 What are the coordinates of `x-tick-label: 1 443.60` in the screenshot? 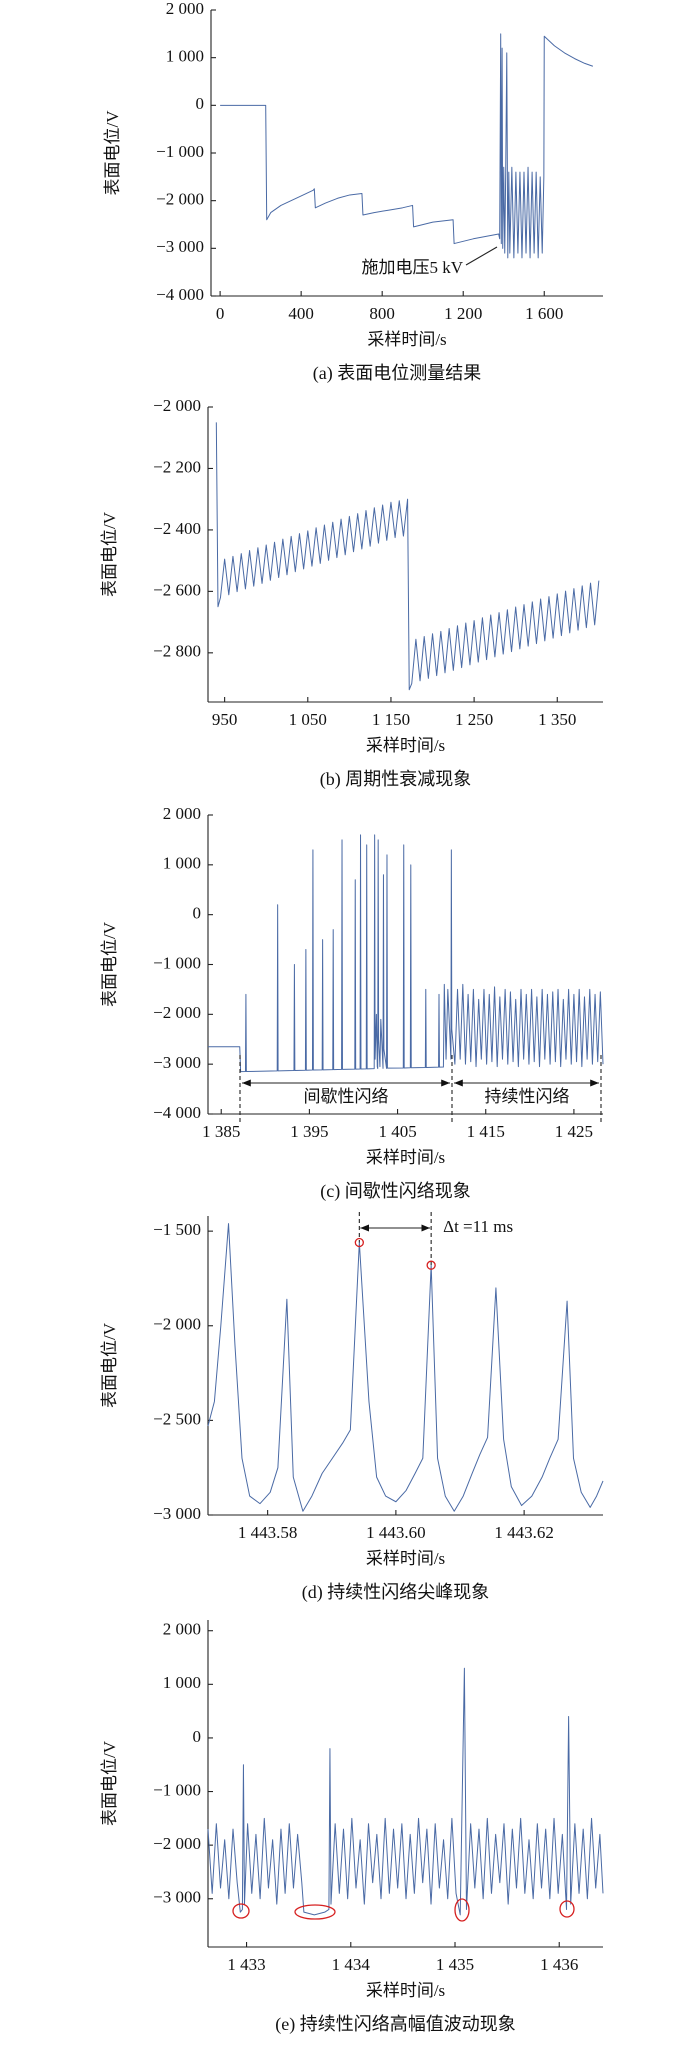 It's located at (396, 1532).